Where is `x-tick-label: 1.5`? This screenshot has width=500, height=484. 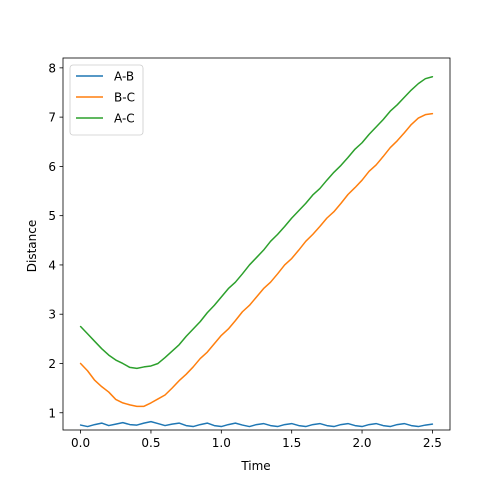
x-tick-label: 1.5 is located at coordinates (291, 443).